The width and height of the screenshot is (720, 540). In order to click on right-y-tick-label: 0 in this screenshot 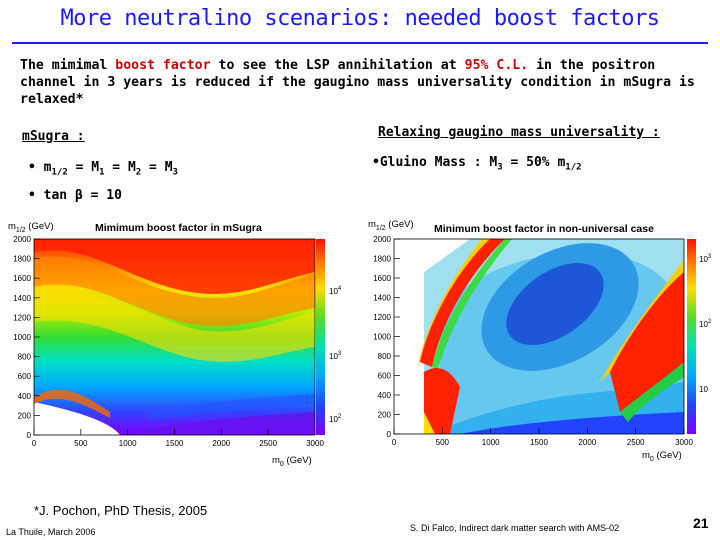, I will do `click(389, 434)`.